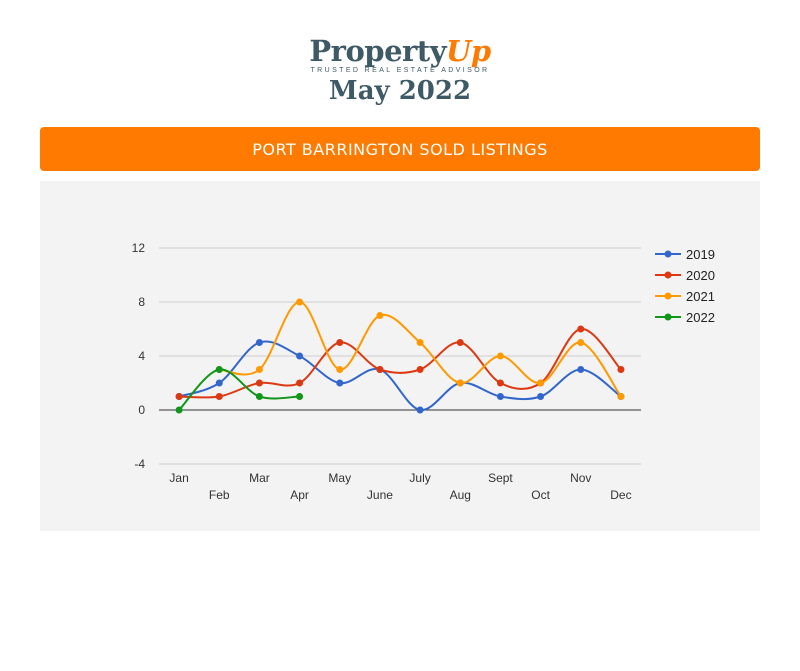 This screenshot has height=671, width=800. Describe the element at coordinates (581, 329) in the screenshot. I see `point-2020-Nov` at that location.